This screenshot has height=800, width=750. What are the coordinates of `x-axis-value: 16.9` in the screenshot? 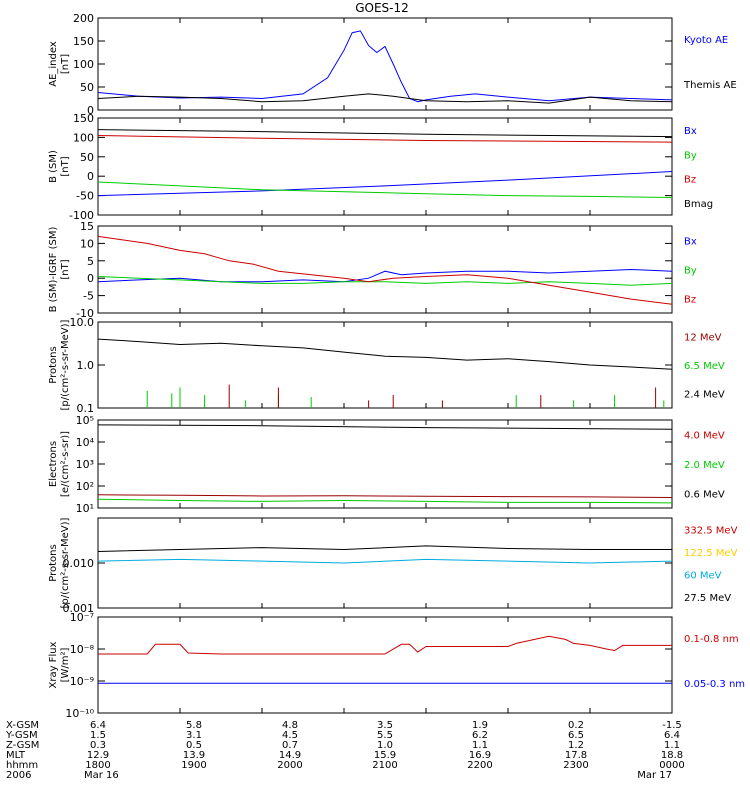 It's located at (480, 755).